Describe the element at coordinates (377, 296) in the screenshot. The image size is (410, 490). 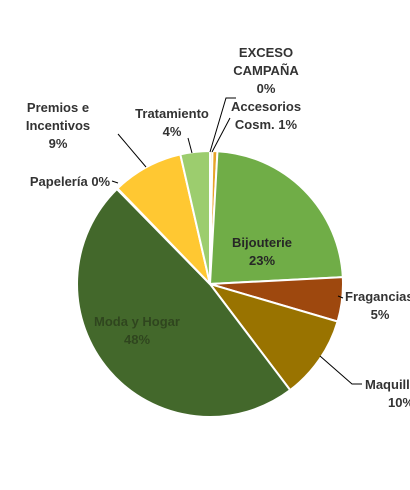
I see `label-fragancias-name: Fragancias` at that location.